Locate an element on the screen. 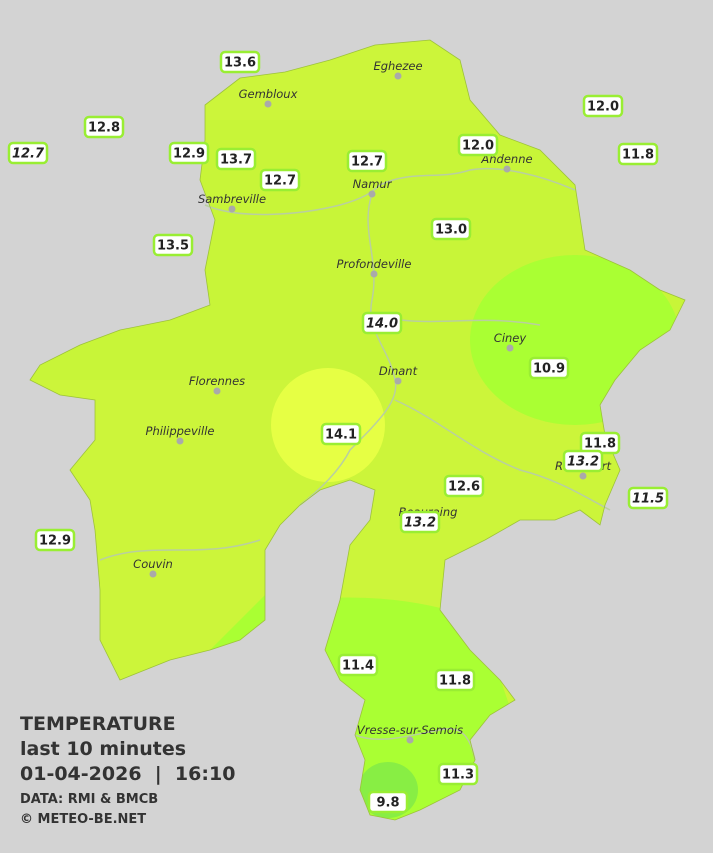 The width and height of the screenshot is (713, 853). station-reading: 10.9 is located at coordinates (549, 369).